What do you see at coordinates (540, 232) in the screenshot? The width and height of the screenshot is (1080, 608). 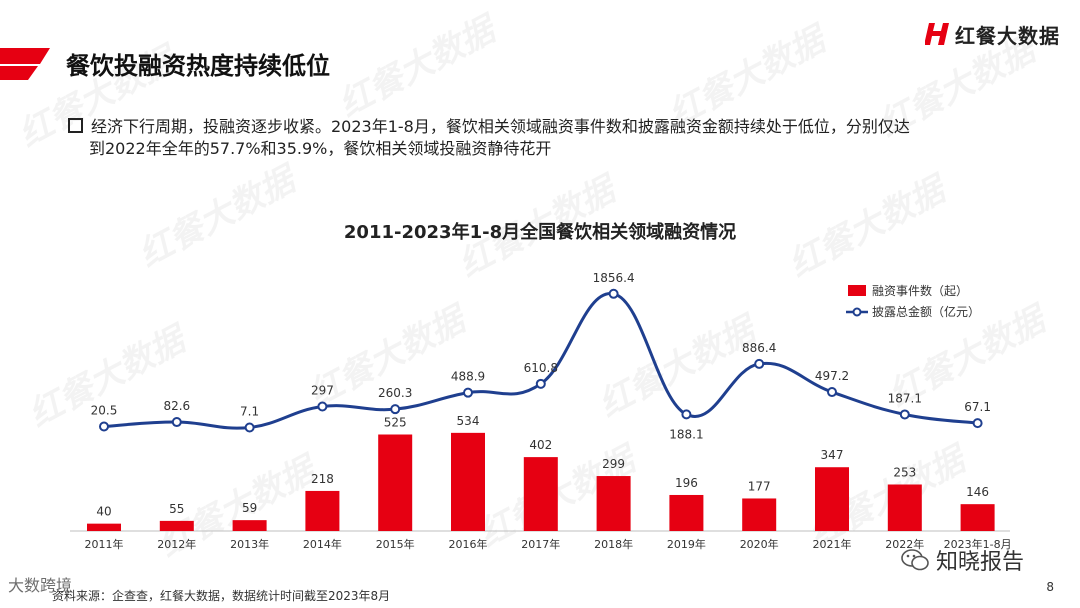 I see `chart-title: 2011-2023年1-8月全国餐饮相关领域融资情况` at bounding box center [540, 232].